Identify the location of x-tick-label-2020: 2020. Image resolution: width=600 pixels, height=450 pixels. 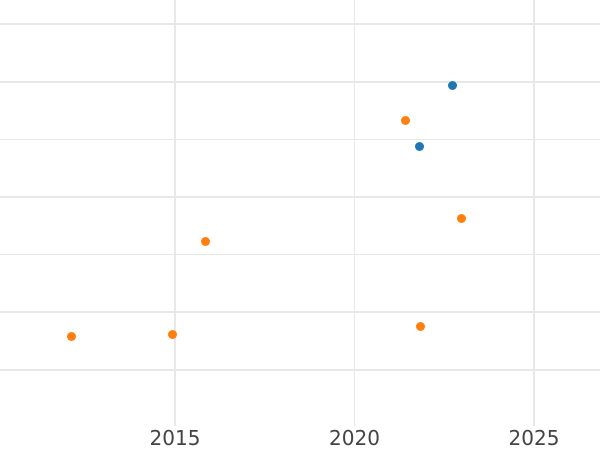
(354, 438).